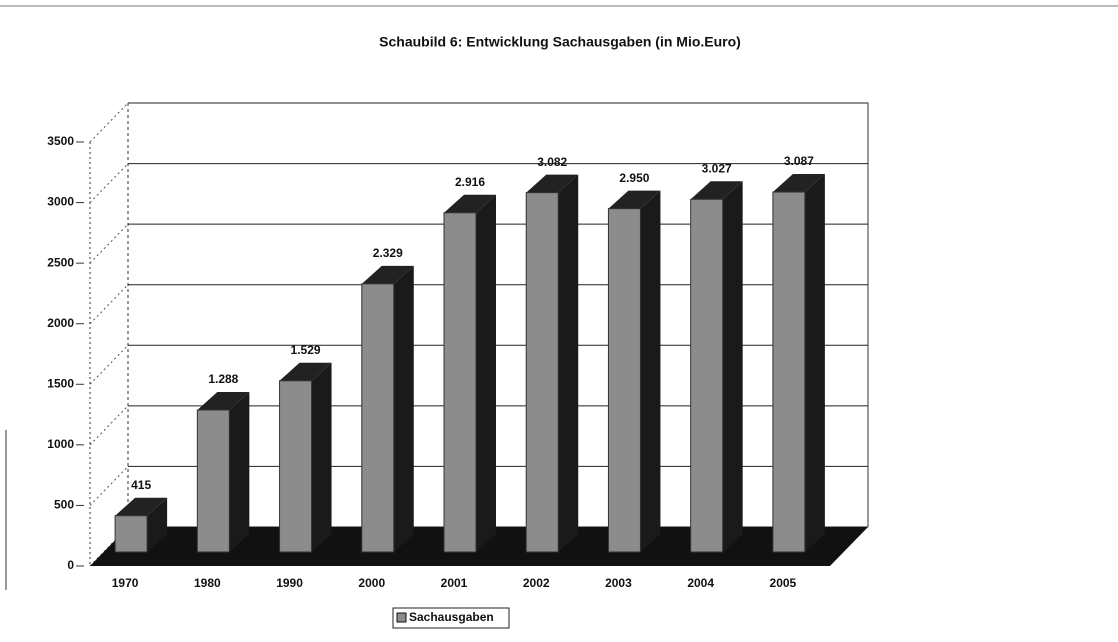 Image resolution: width=1118 pixels, height=642 pixels. Describe the element at coordinates (618, 583) in the screenshot. I see `x-tick-label: 2003` at that location.